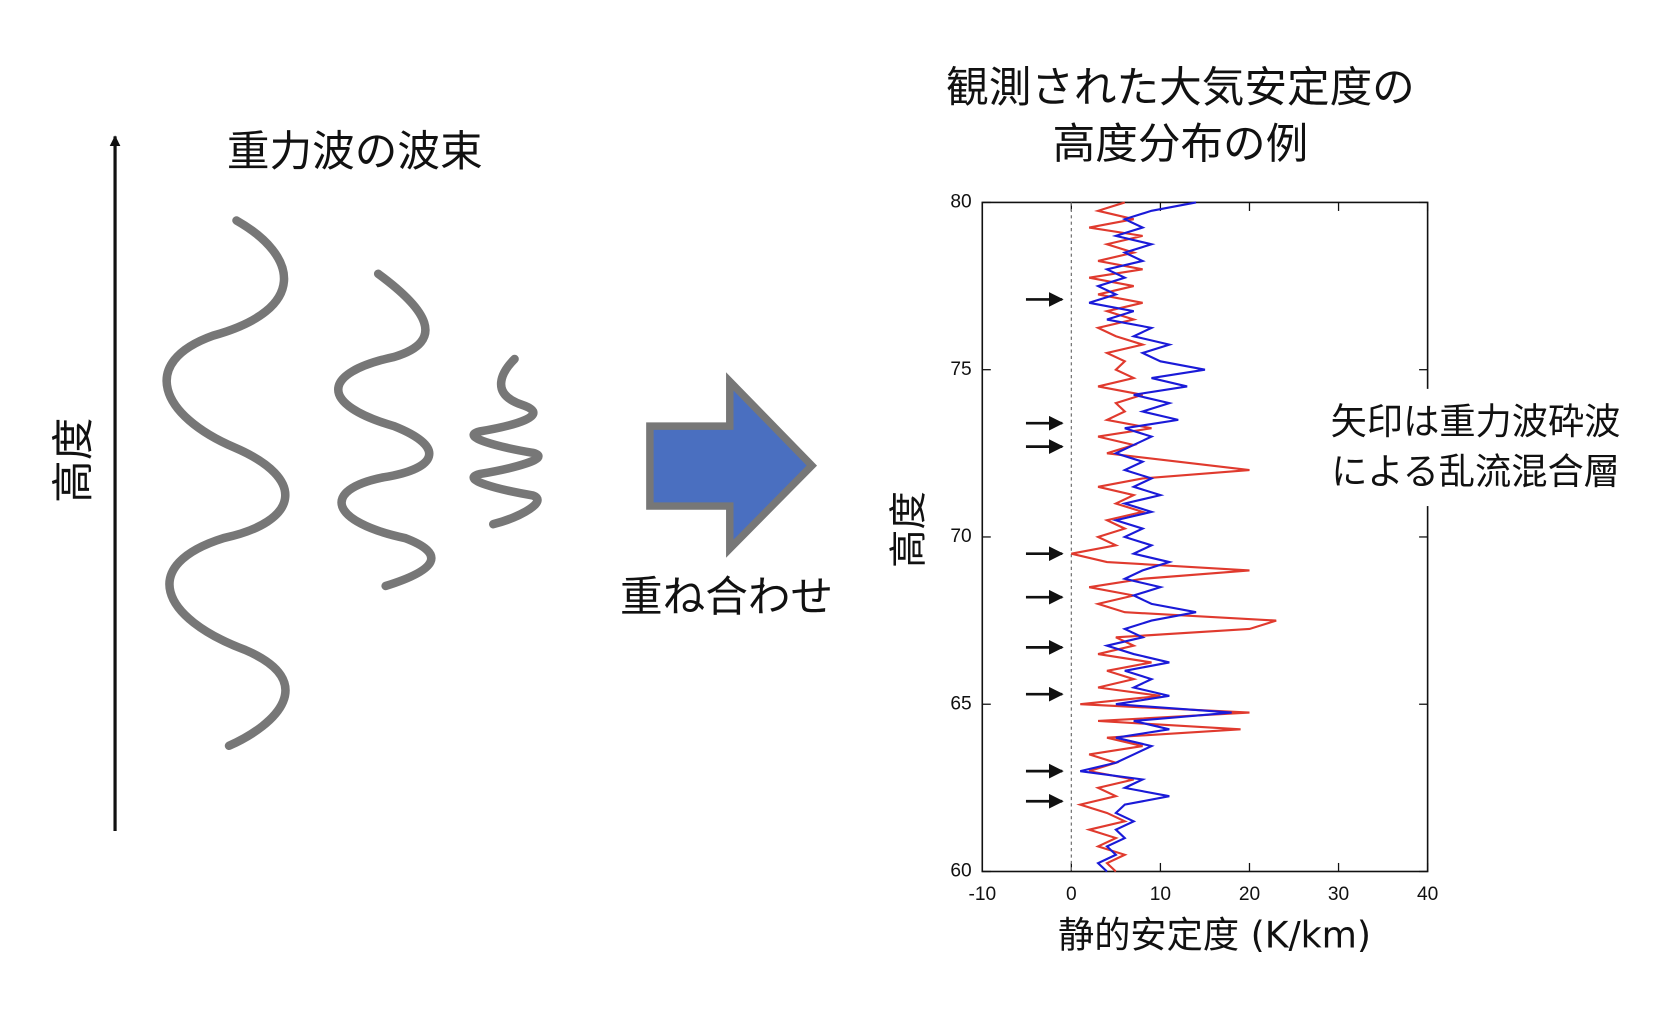 This screenshot has width=1662, height=1010. What do you see at coordinates (960, 201) in the screenshot?
I see `y-tick-label: 80` at bounding box center [960, 201].